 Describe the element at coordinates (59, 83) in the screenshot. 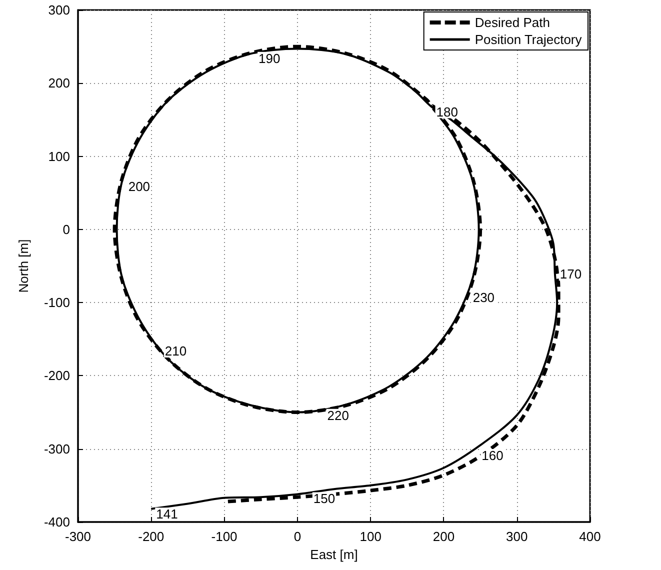

I see `y-tick-label: 200` at that location.